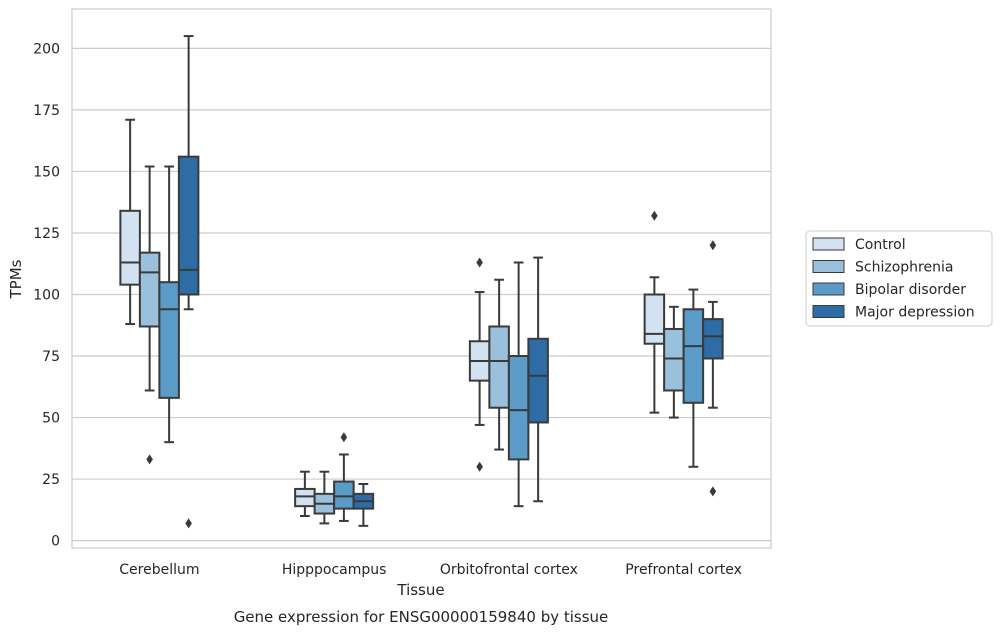  What do you see at coordinates (51, 419) in the screenshot?
I see `y-tick-label: 50` at bounding box center [51, 419].